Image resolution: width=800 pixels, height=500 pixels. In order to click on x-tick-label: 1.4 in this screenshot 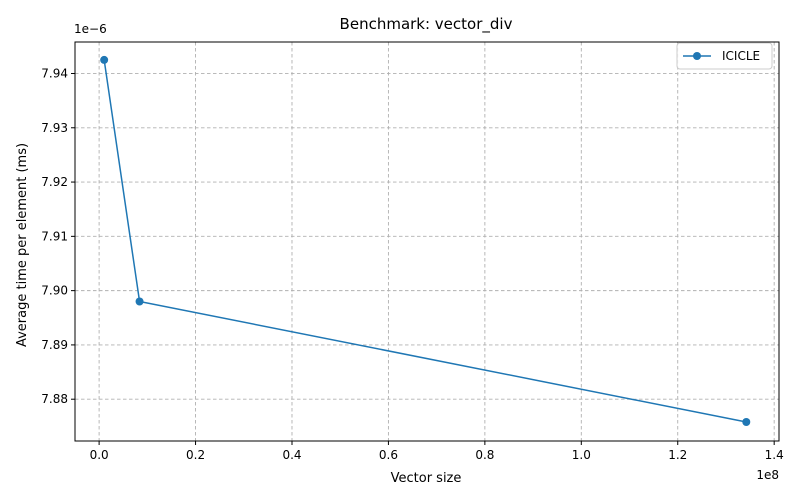, I will do `click(774, 455)`.